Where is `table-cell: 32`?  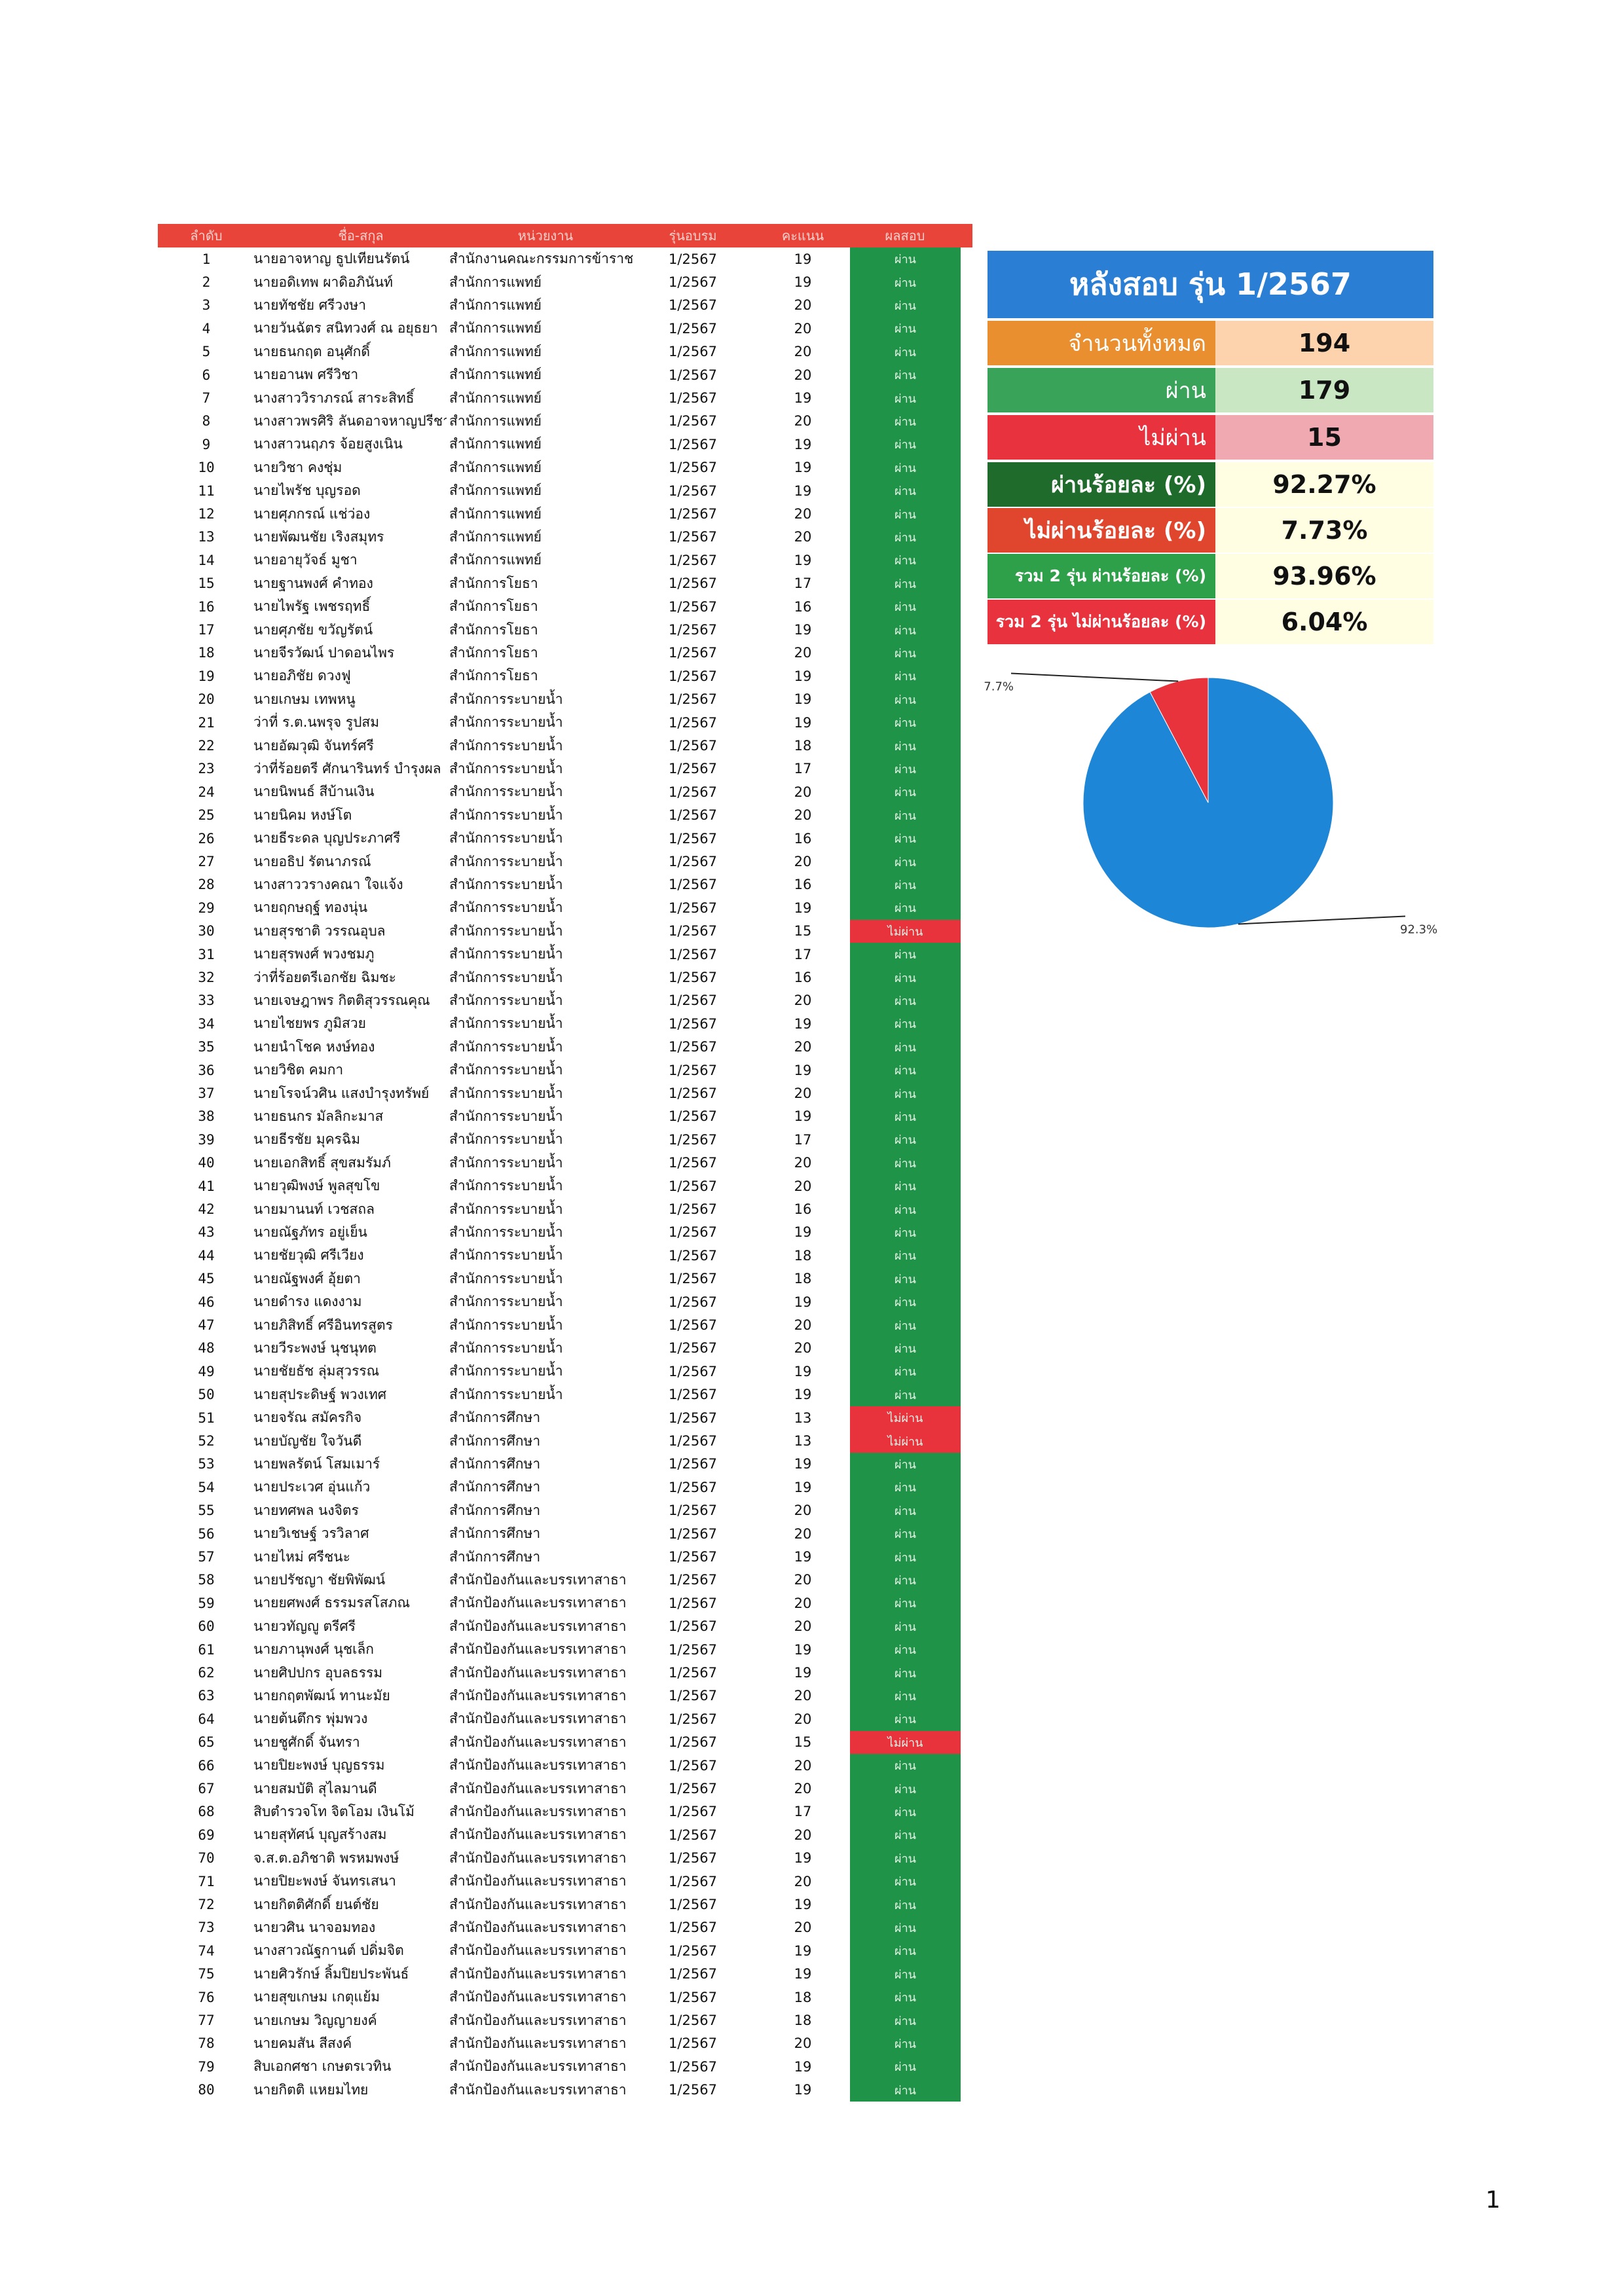 table-cell: 32 is located at coordinates (206, 978).